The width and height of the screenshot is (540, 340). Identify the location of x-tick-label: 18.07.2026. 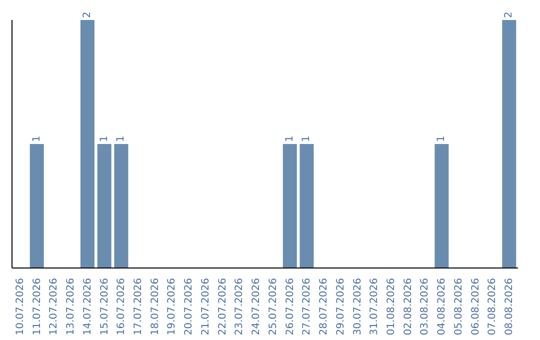
(155, 307).